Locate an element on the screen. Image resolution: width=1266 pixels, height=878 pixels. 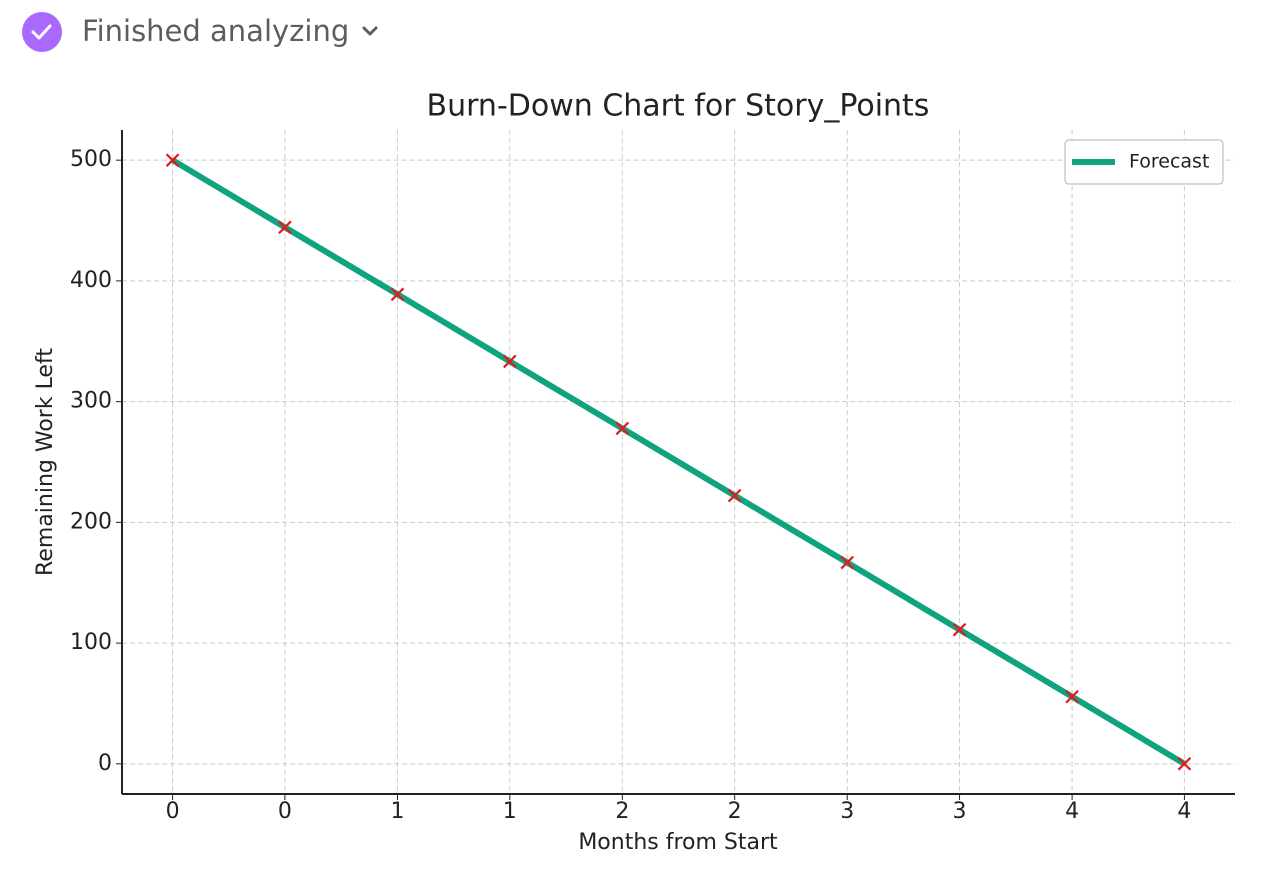
x-axis-label: Months from Start is located at coordinates (678, 842).